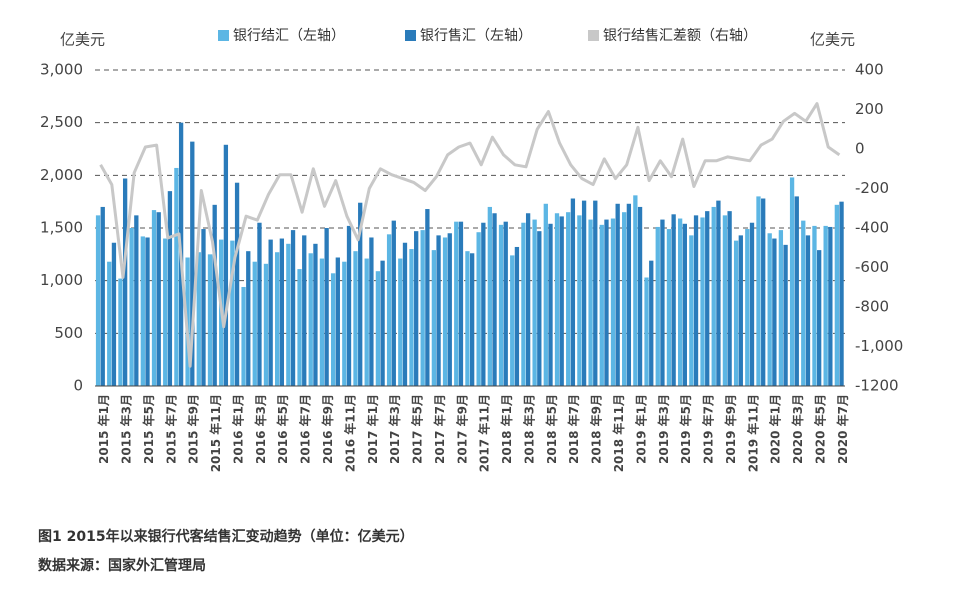 This screenshot has width=974, height=604. Describe the element at coordinates (506, 429) in the screenshot. I see `x-tick-label: 2018 年1月` at that location.